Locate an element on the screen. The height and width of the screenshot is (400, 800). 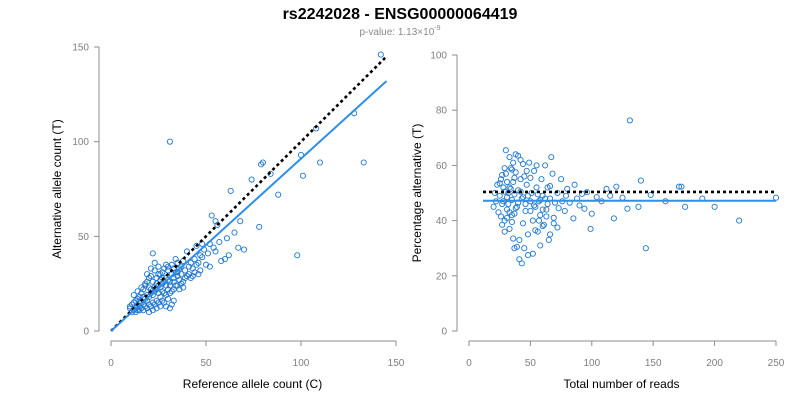
x-tick-label: 150 is located at coordinates (396, 363).